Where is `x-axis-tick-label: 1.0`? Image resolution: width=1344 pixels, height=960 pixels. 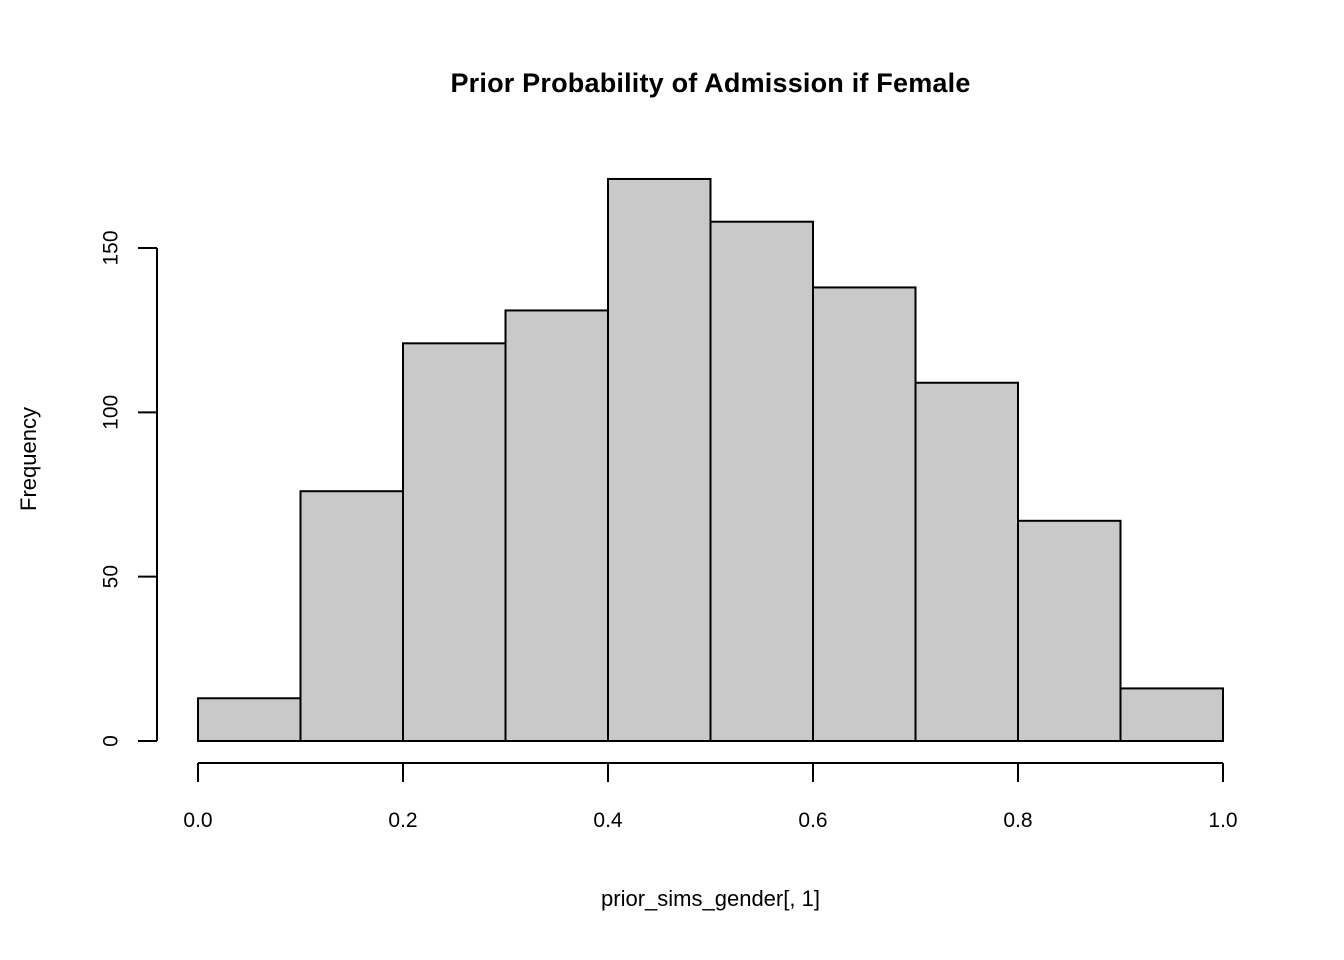
x-axis-tick-label: 1.0 is located at coordinates (1222, 820).